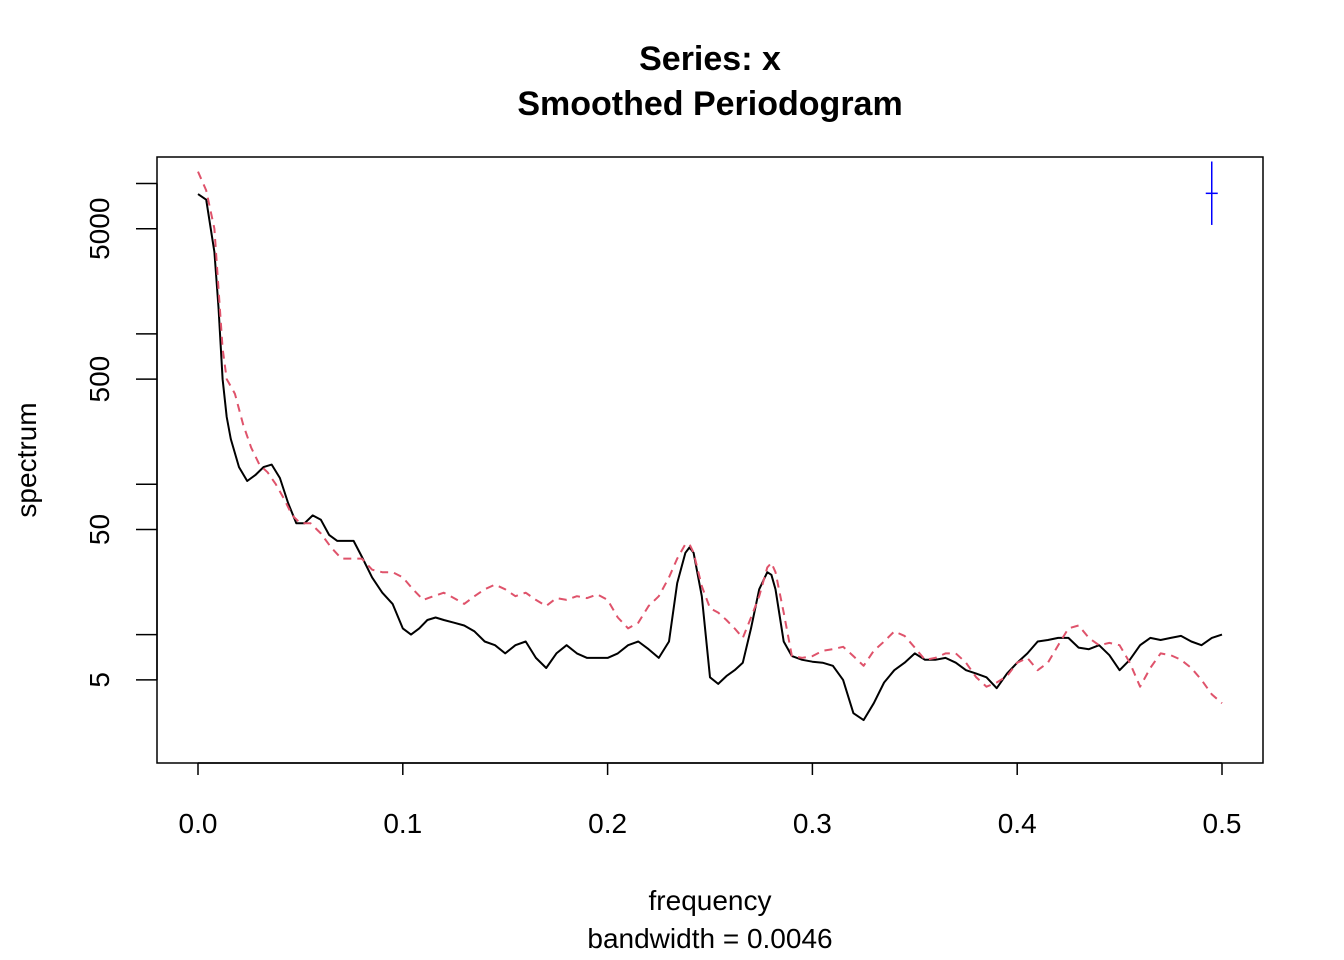  I want to click on y-tick-label: 50, so click(99, 529).